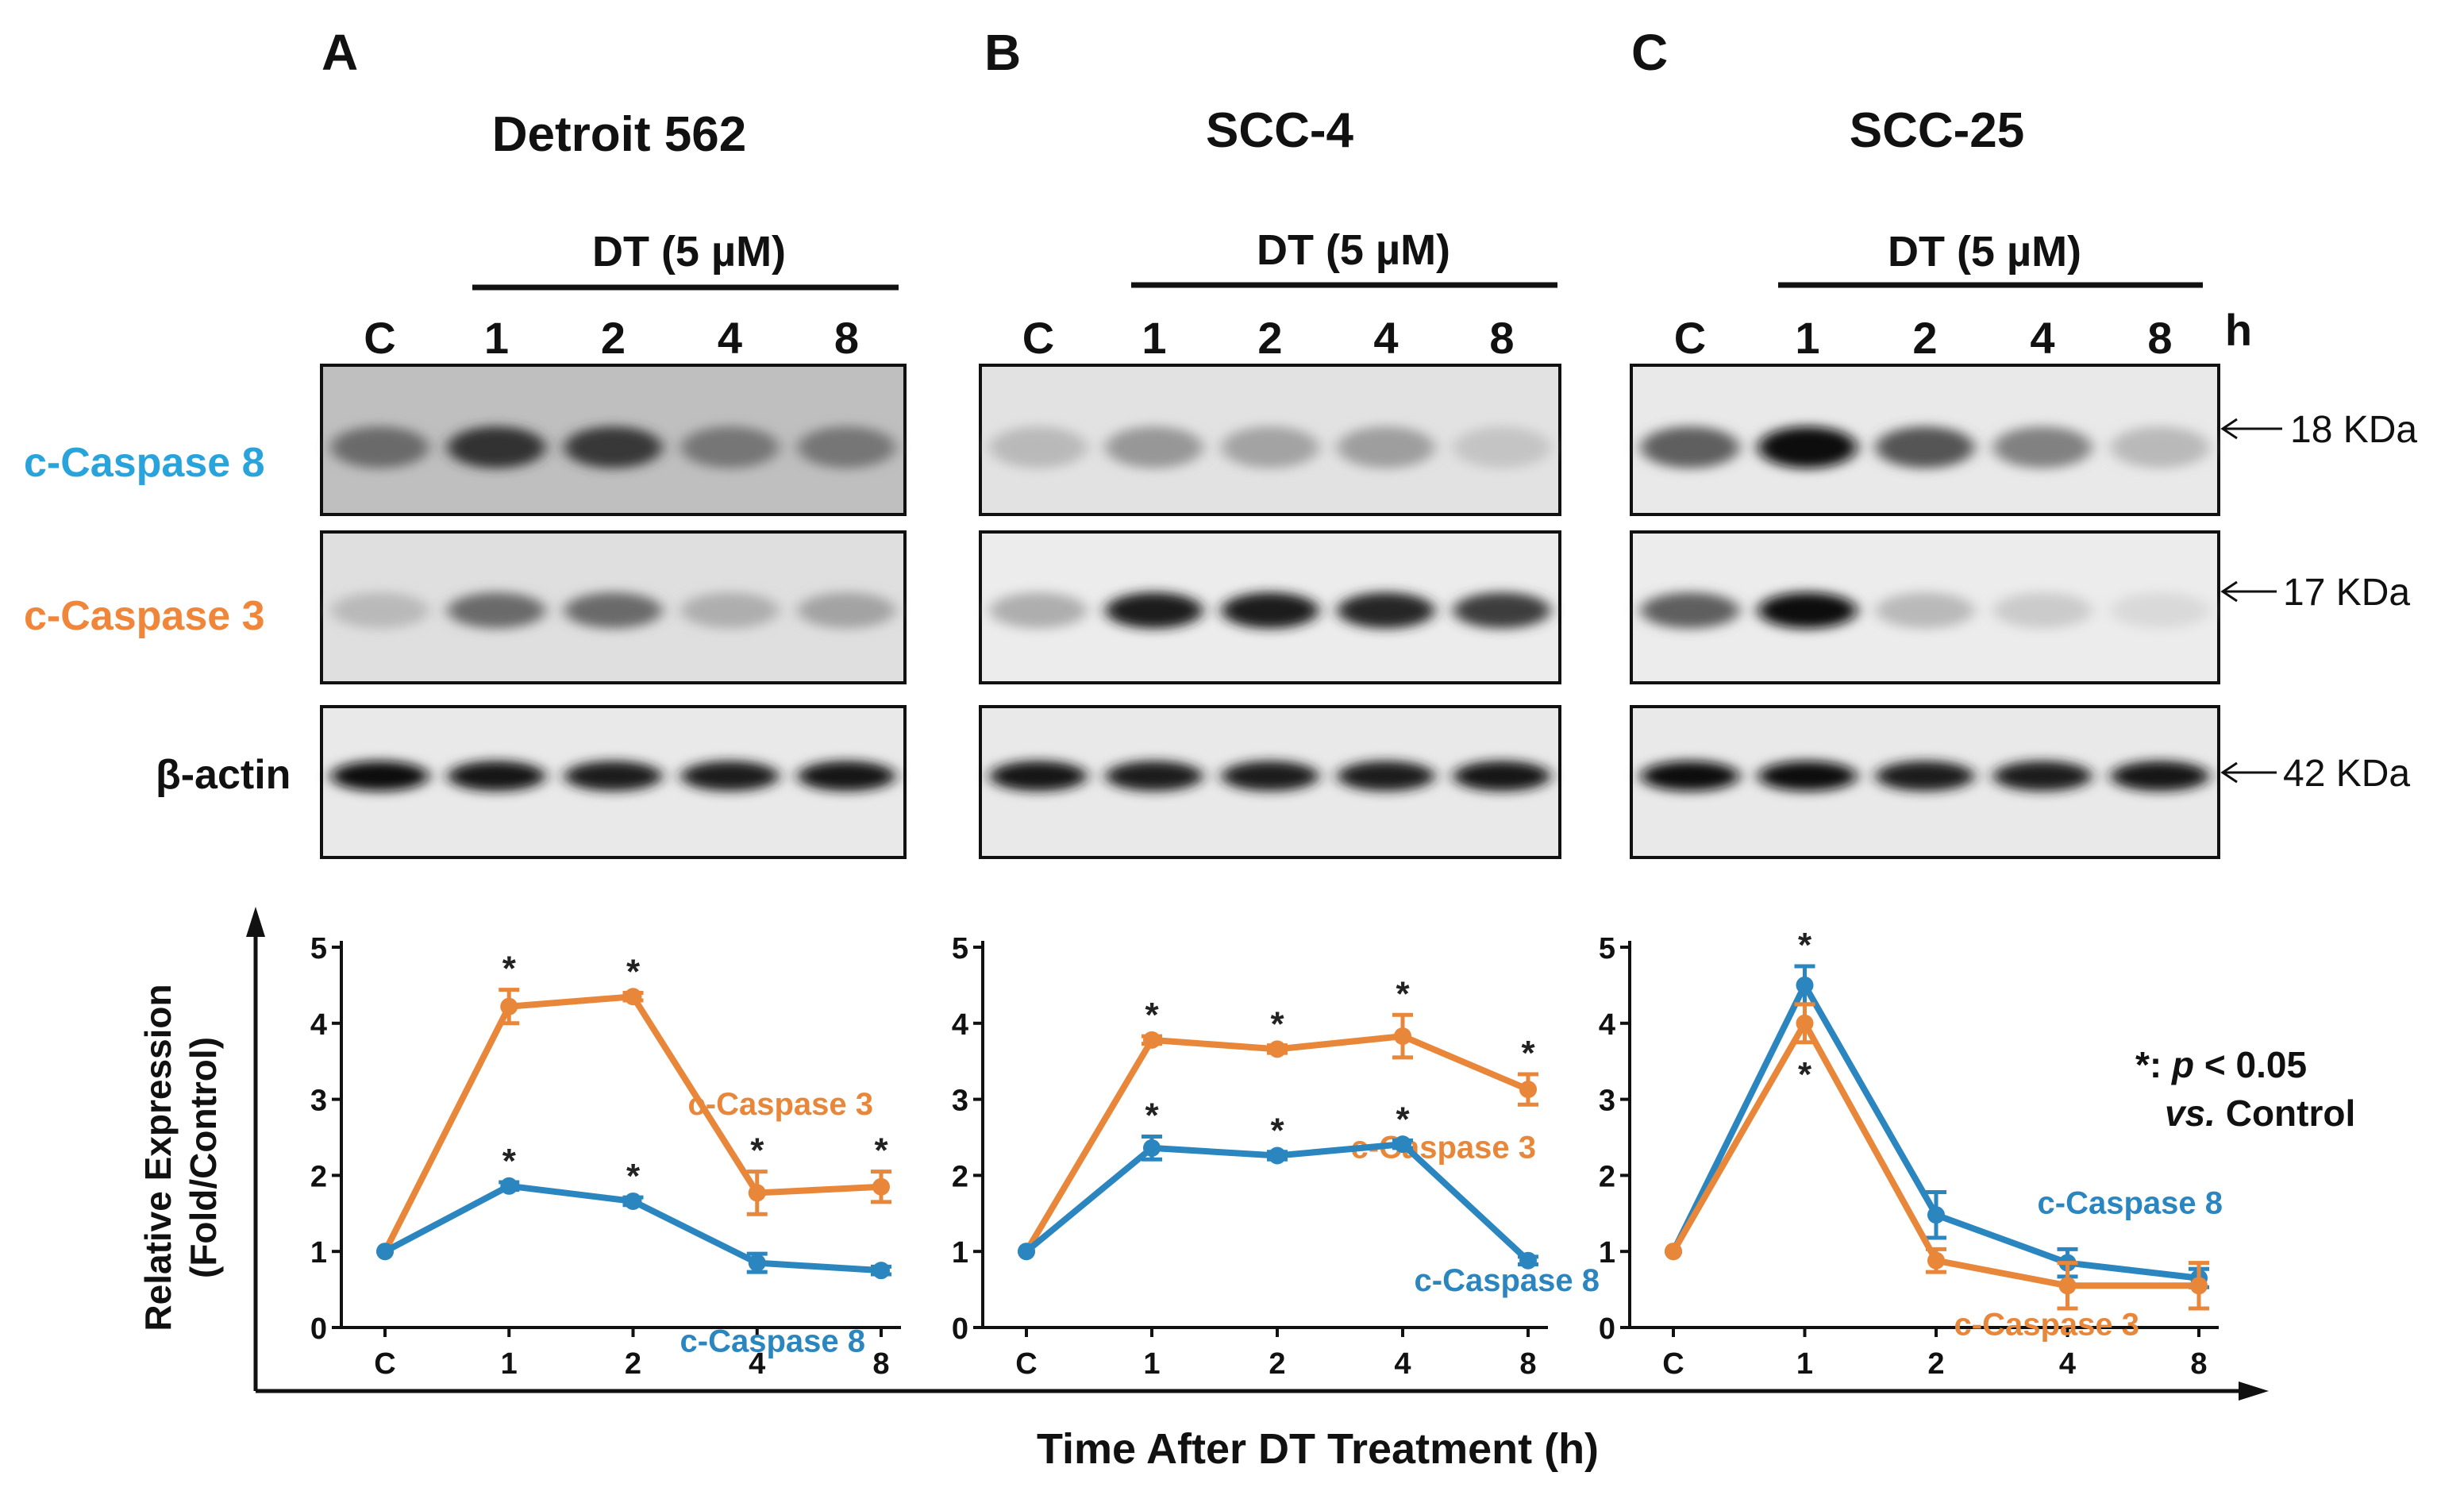 The height and width of the screenshot is (1499, 2464). Describe the element at coordinates (2042, 338) in the screenshot. I see `lane-label-c-4: 4` at that location.